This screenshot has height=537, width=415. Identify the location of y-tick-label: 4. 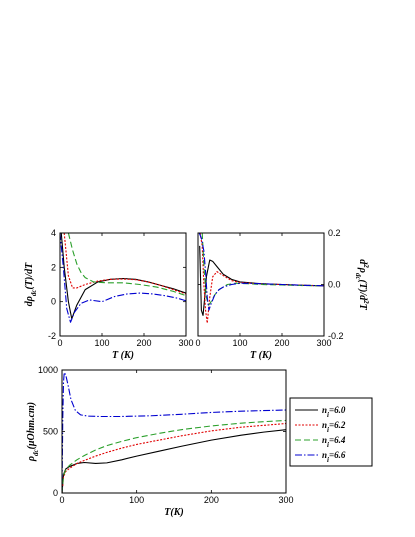
(53, 233).